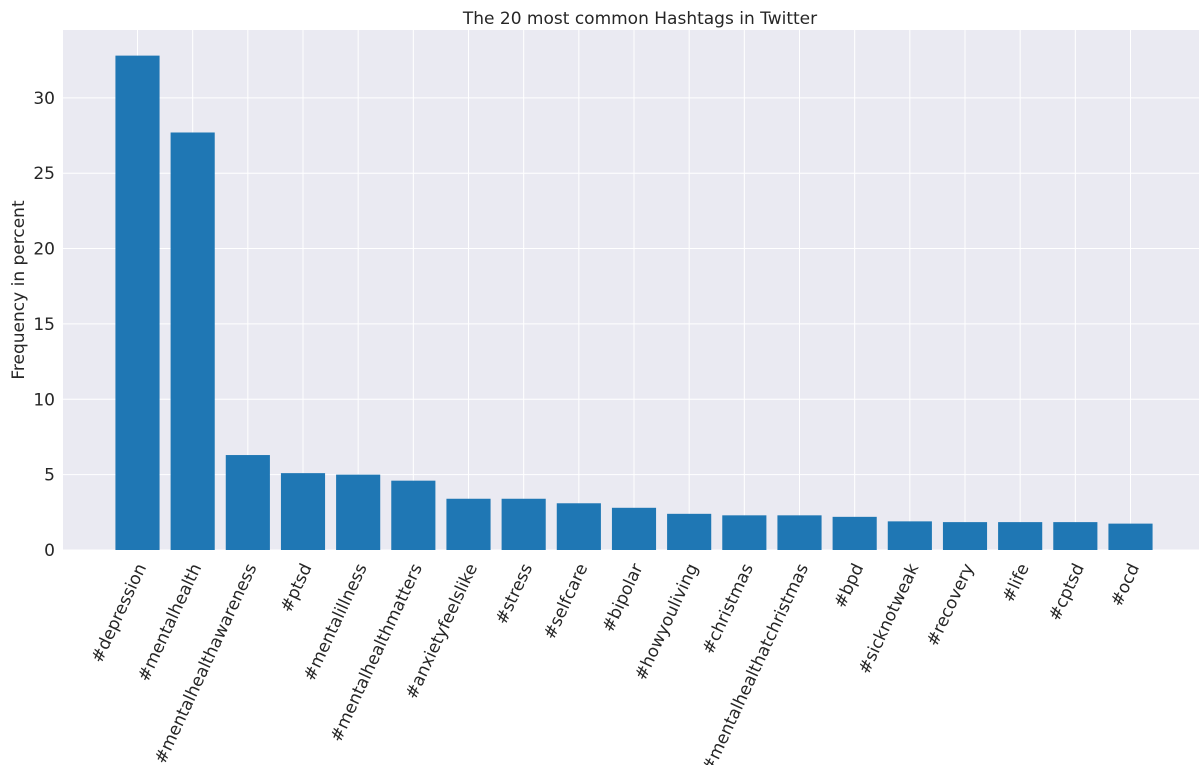 The width and height of the screenshot is (1199, 765). I want to click on bar-ocd, so click(1130, 536).